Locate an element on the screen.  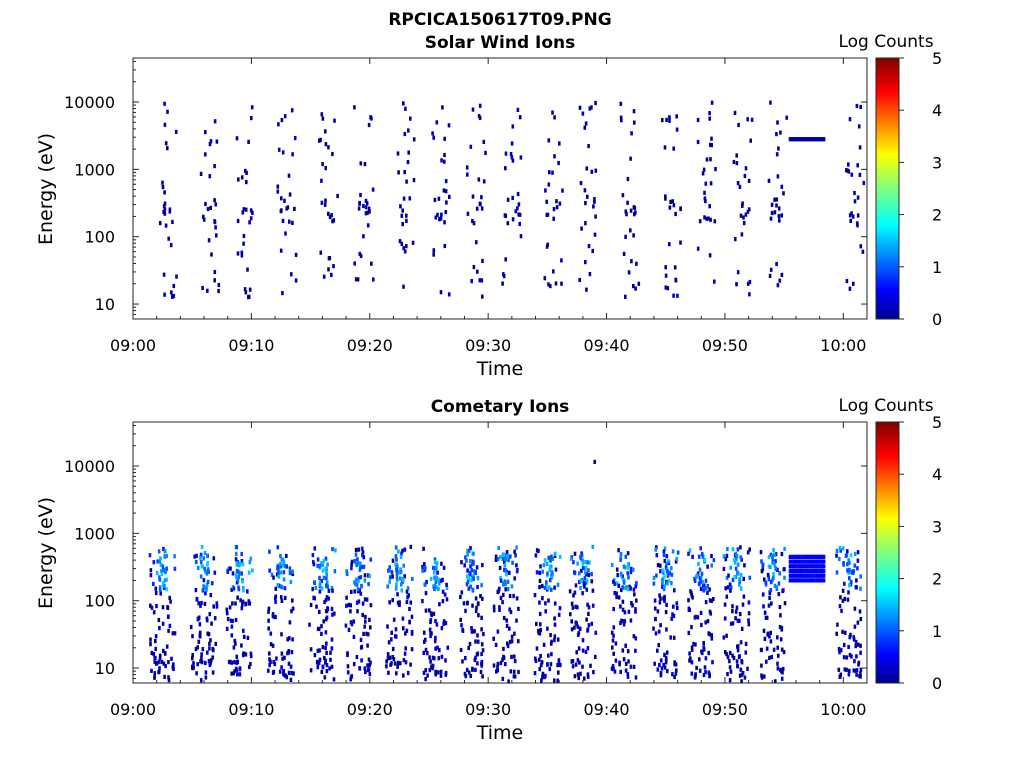
x-tick-label: 09:10 is located at coordinates (251, 345).